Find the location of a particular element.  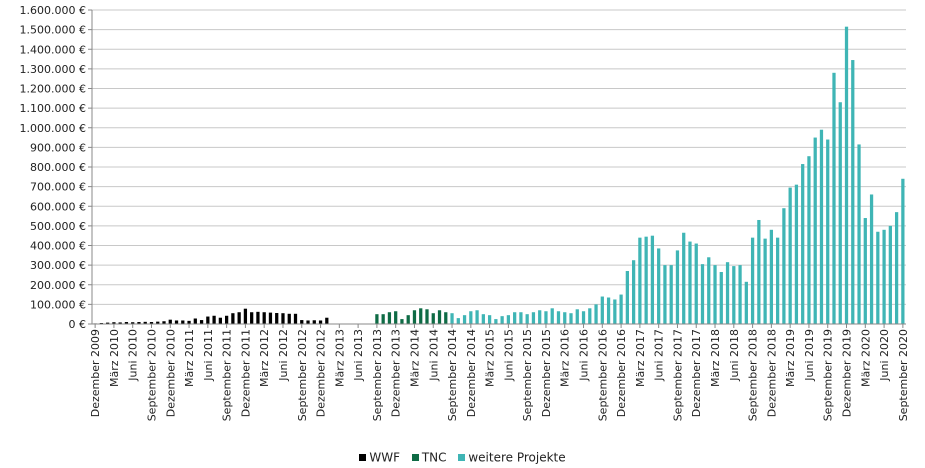

y-tick-label: 400.000 € is located at coordinates (58, 246).